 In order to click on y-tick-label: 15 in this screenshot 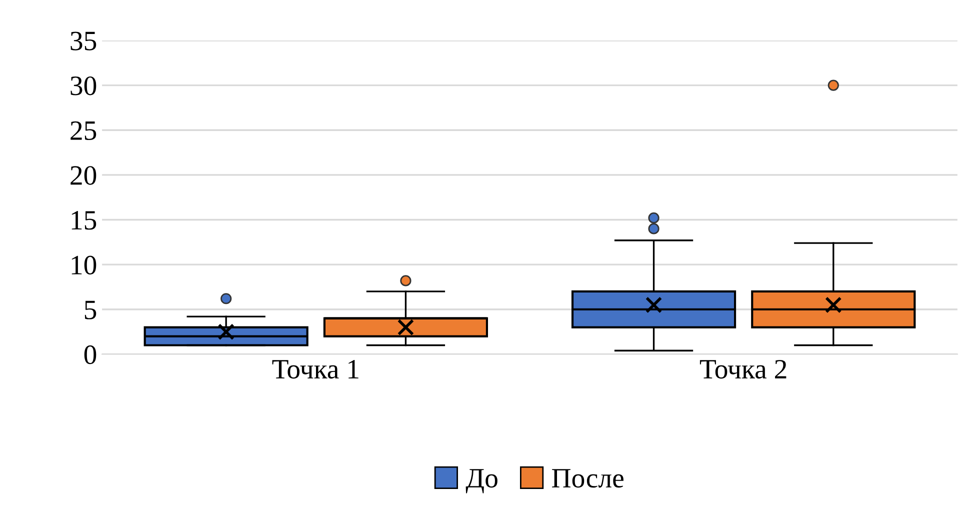, I will do `click(84, 220)`.